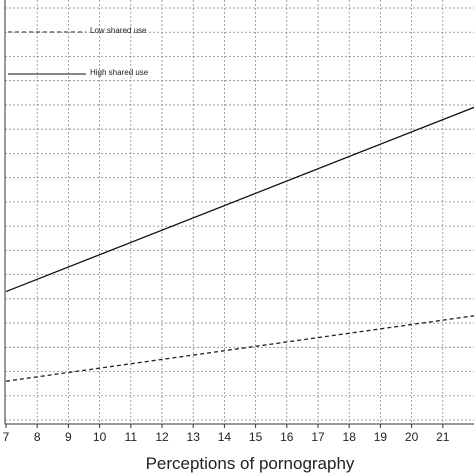 This screenshot has height=474, width=474. What do you see at coordinates (119, 72) in the screenshot?
I see `legend-label: High shared use` at bounding box center [119, 72].